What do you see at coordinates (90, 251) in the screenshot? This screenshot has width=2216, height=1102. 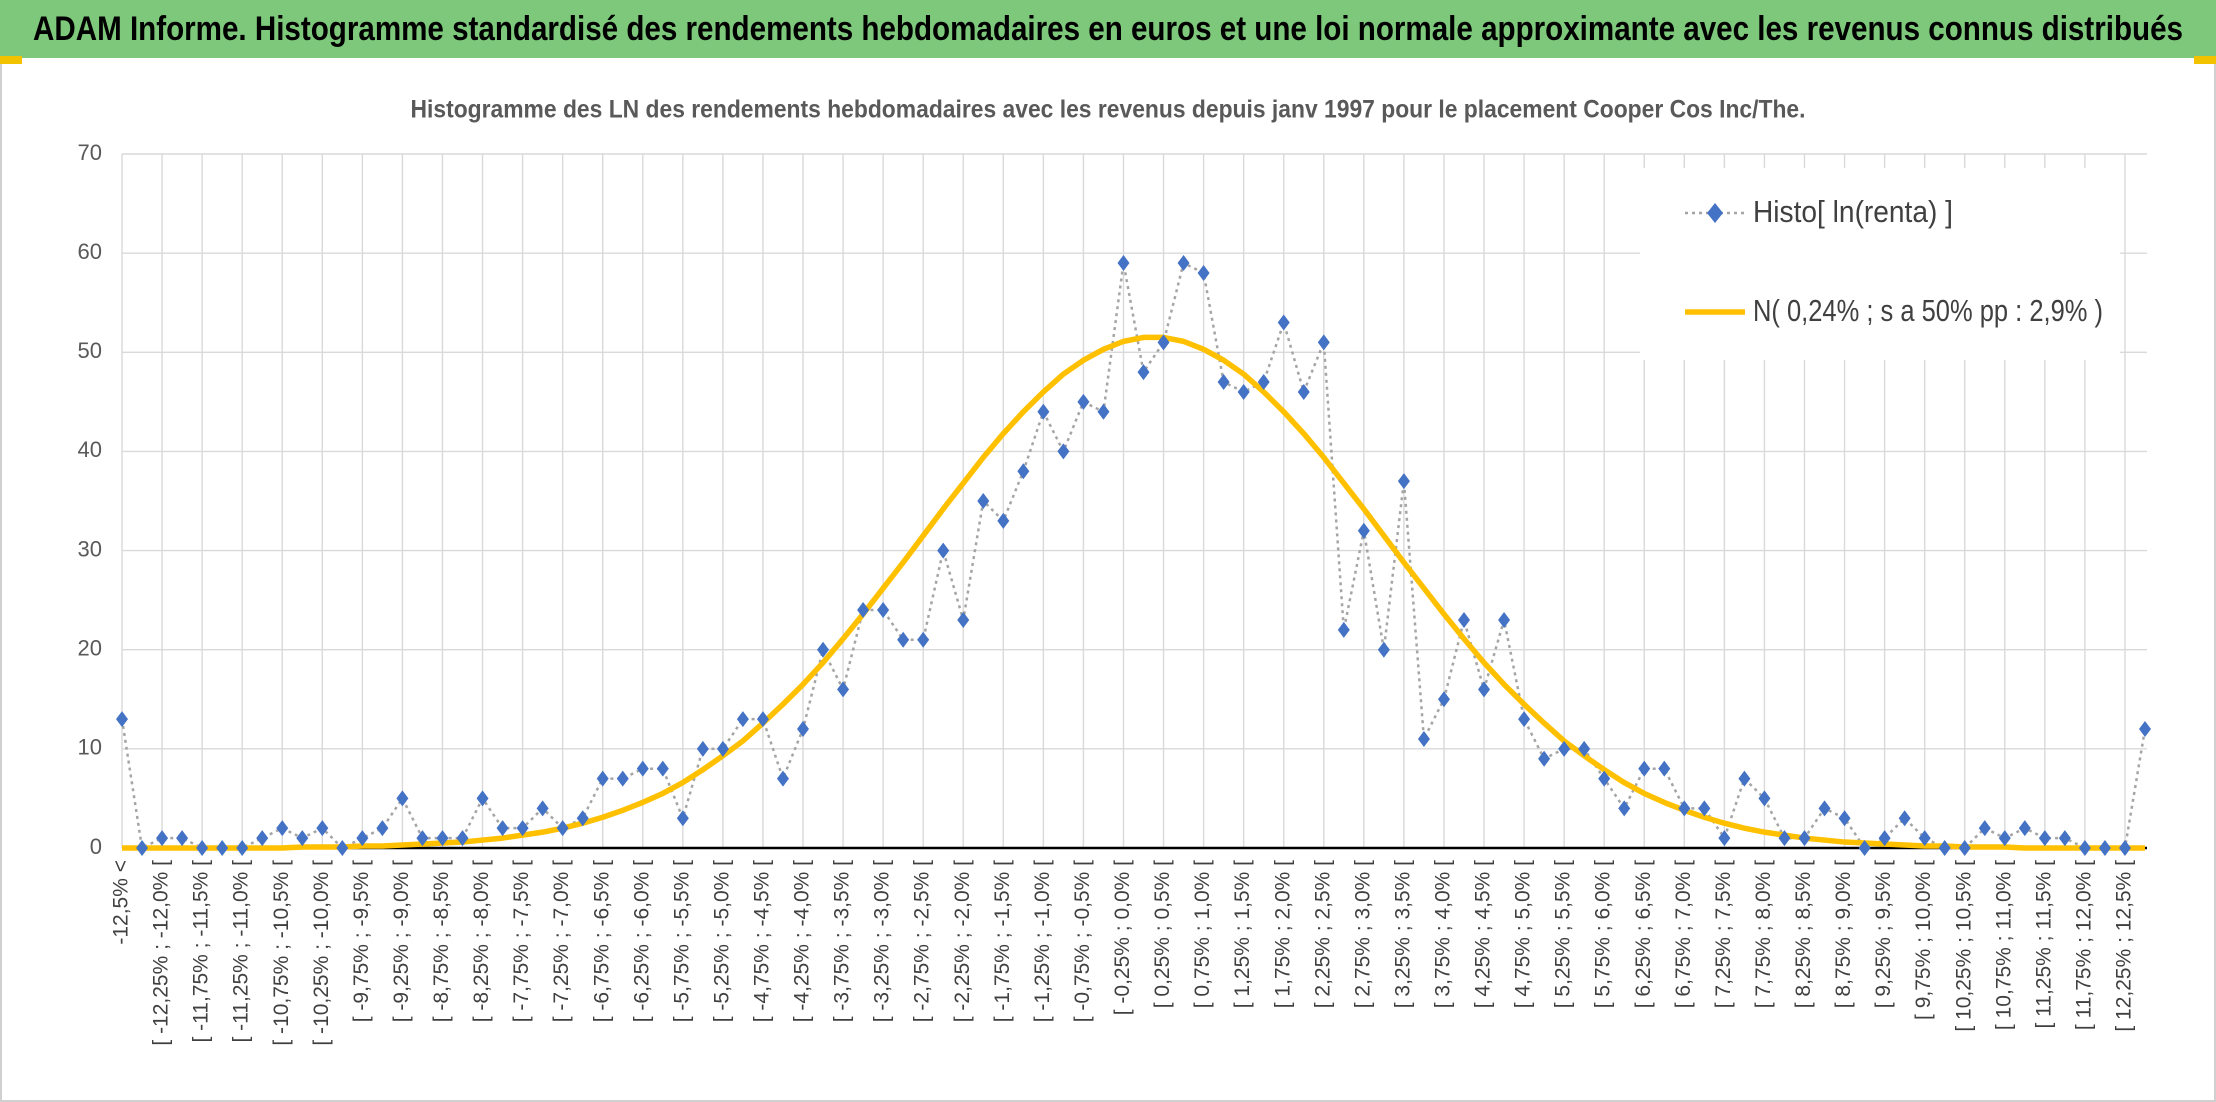 I see `y-tick-label: 60` at bounding box center [90, 251].